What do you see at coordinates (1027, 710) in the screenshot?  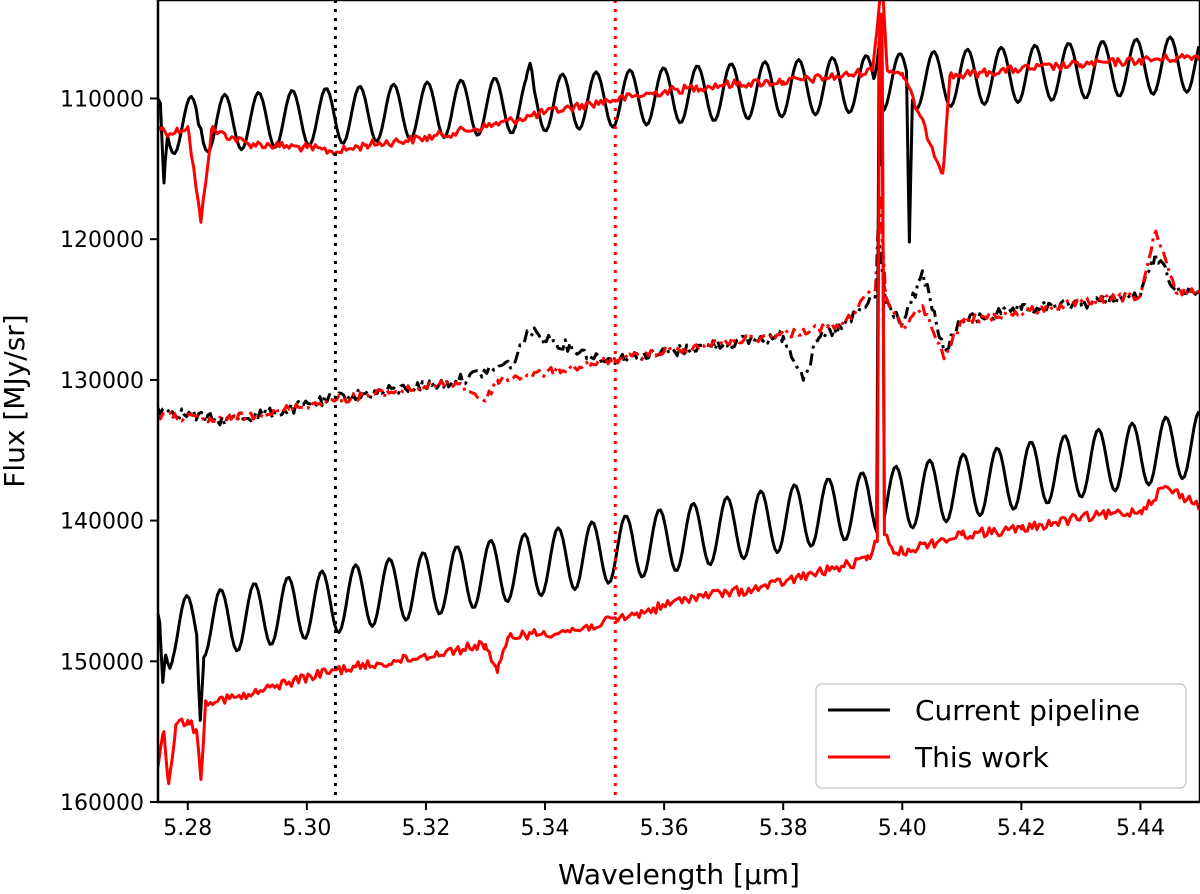 I see `legend-label-current-pipeline: Current pipeline` at bounding box center [1027, 710].